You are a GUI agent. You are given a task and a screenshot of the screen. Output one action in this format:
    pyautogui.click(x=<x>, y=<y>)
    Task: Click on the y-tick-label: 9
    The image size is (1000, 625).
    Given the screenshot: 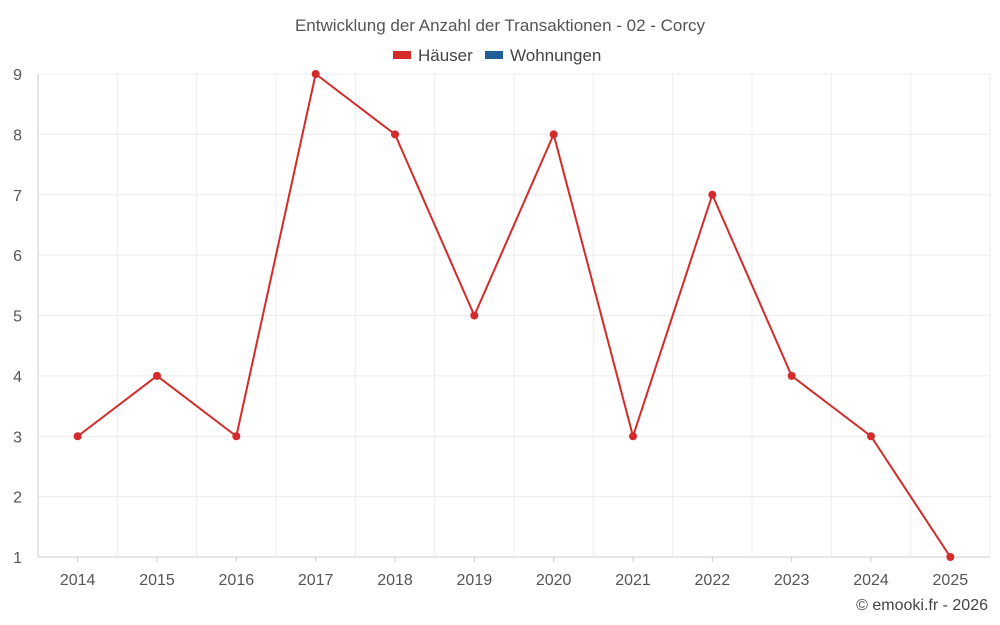 What is the action you would take?
    pyautogui.click(x=17, y=75)
    